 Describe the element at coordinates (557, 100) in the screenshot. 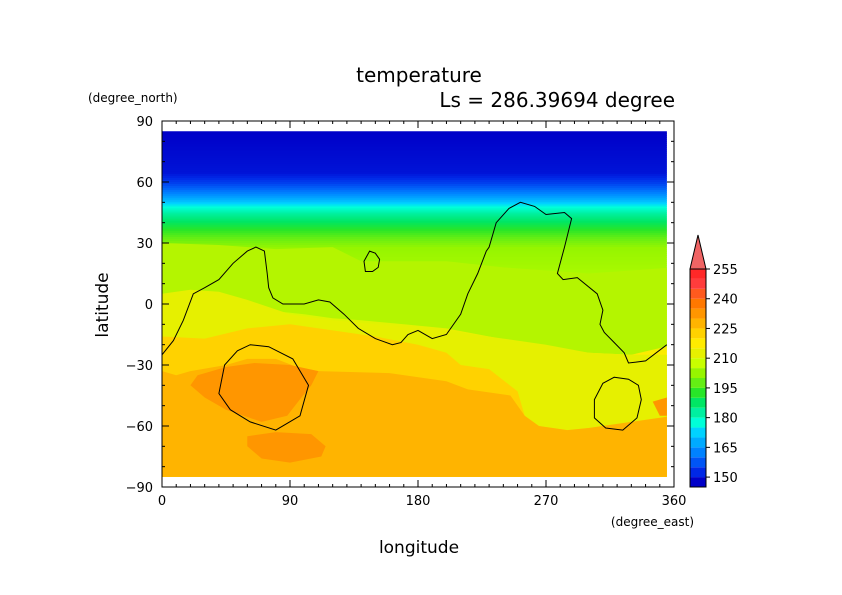

I see `chart-subtitle: Ls = 286.39694 degree` at that location.